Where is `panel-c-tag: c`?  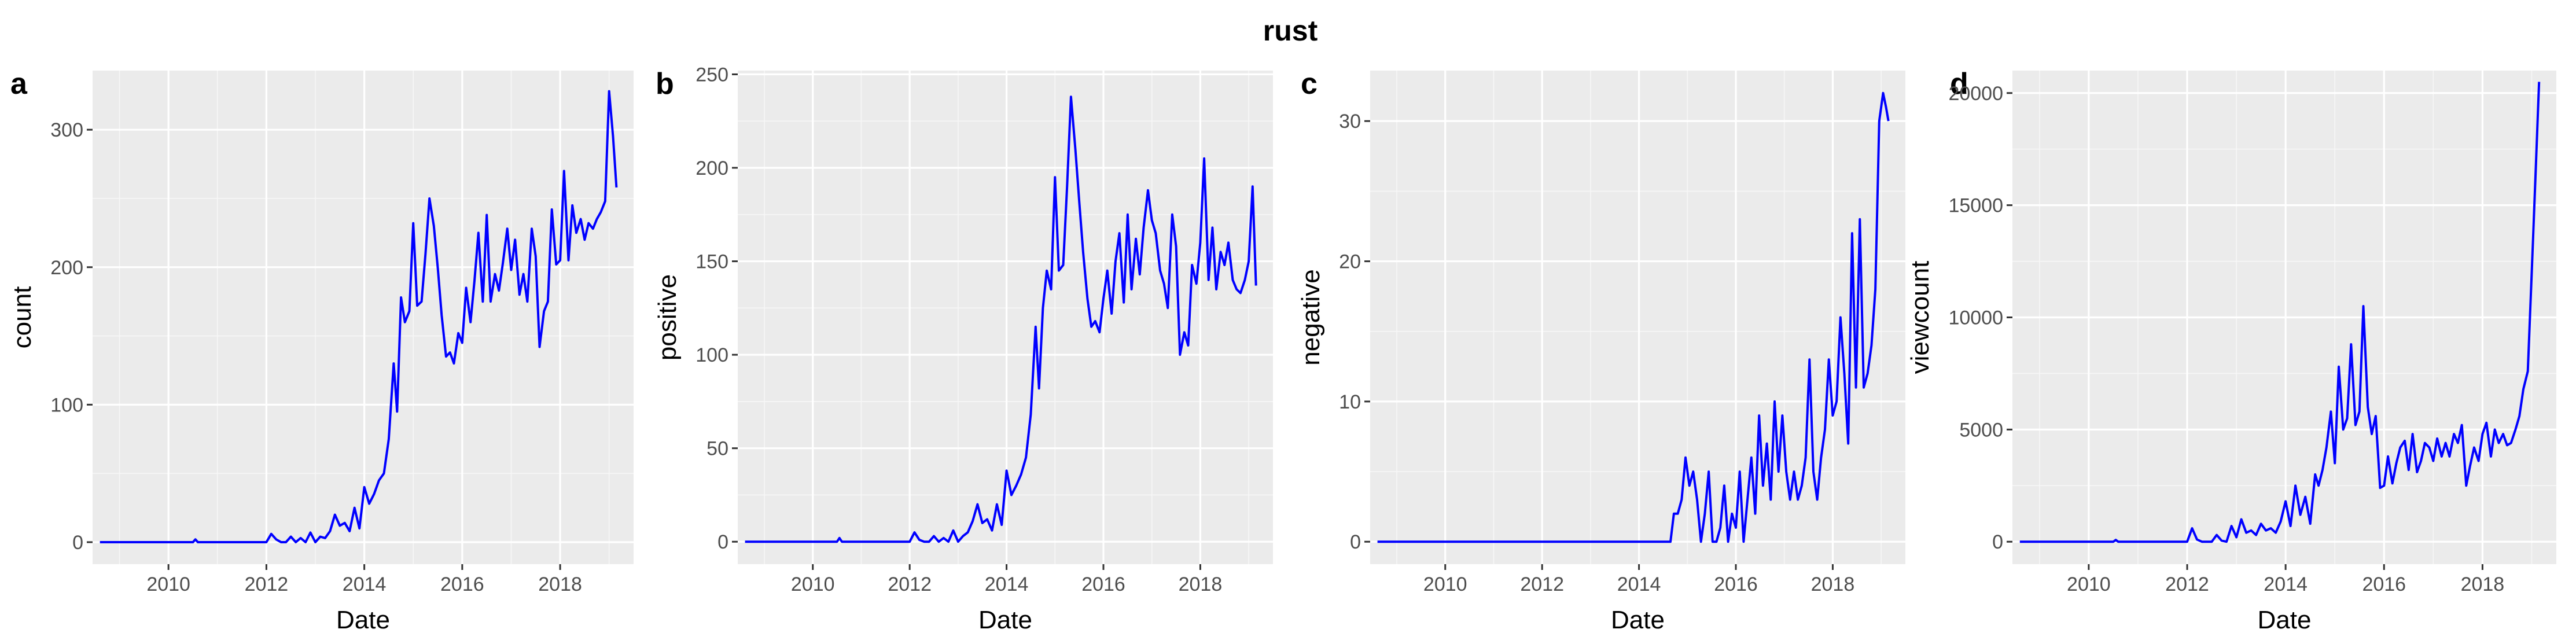
panel-c-tag: c is located at coordinates (1309, 84).